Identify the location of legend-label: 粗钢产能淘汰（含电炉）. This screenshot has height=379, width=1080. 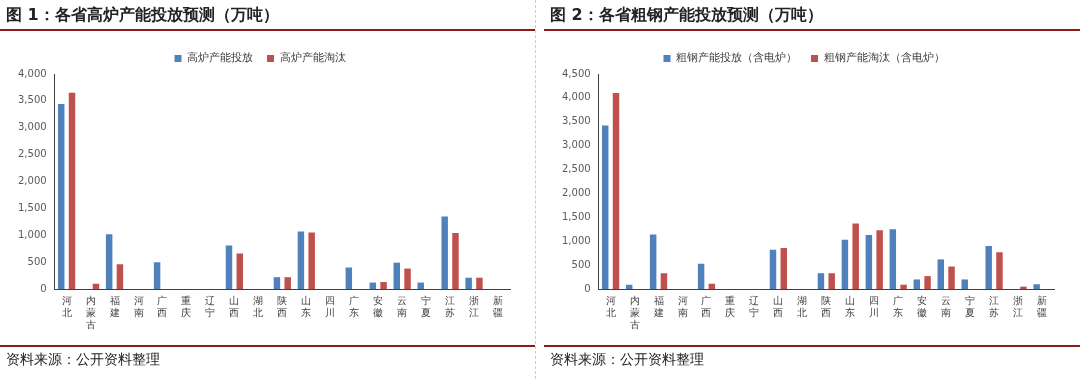
(884, 58).